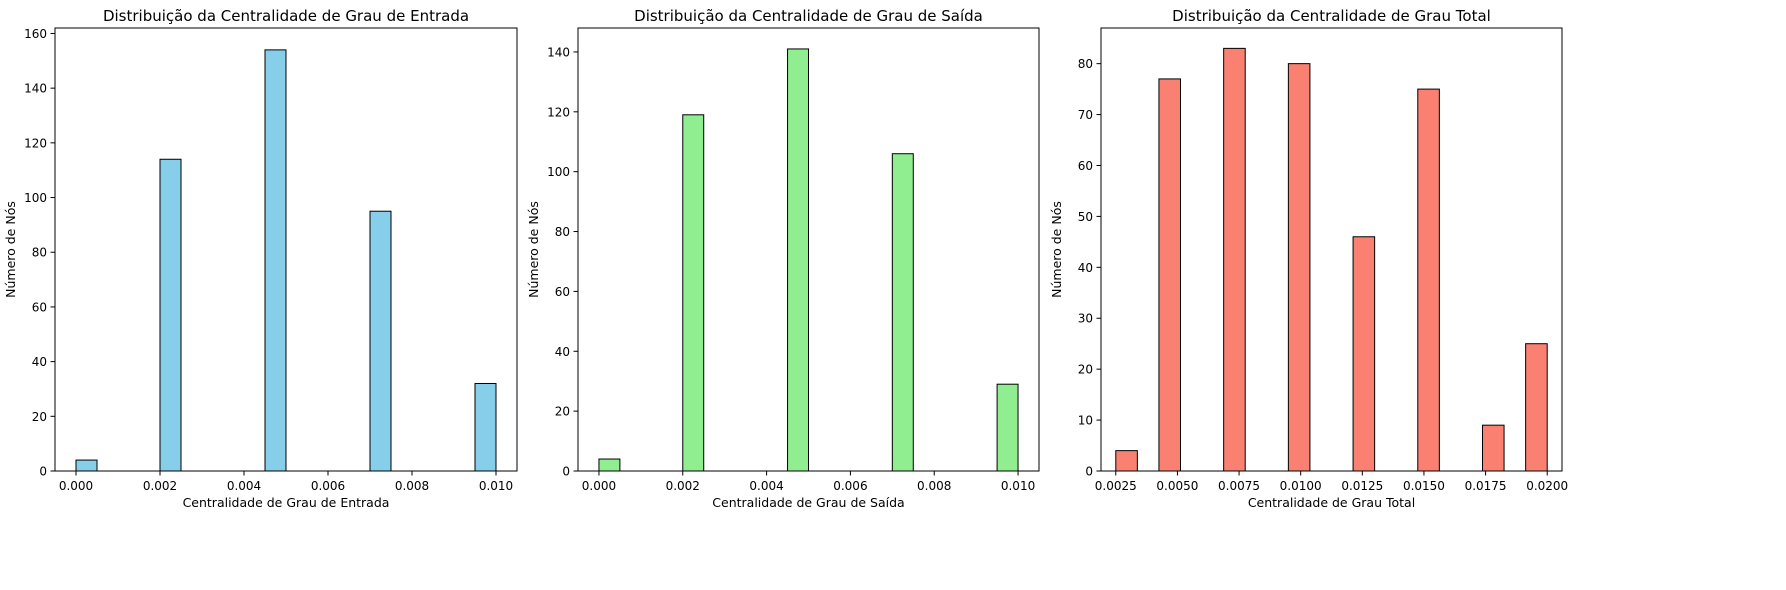  What do you see at coordinates (1424, 486) in the screenshot?
I see `x-tick-label: 0.0150` at bounding box center [1424, 486].